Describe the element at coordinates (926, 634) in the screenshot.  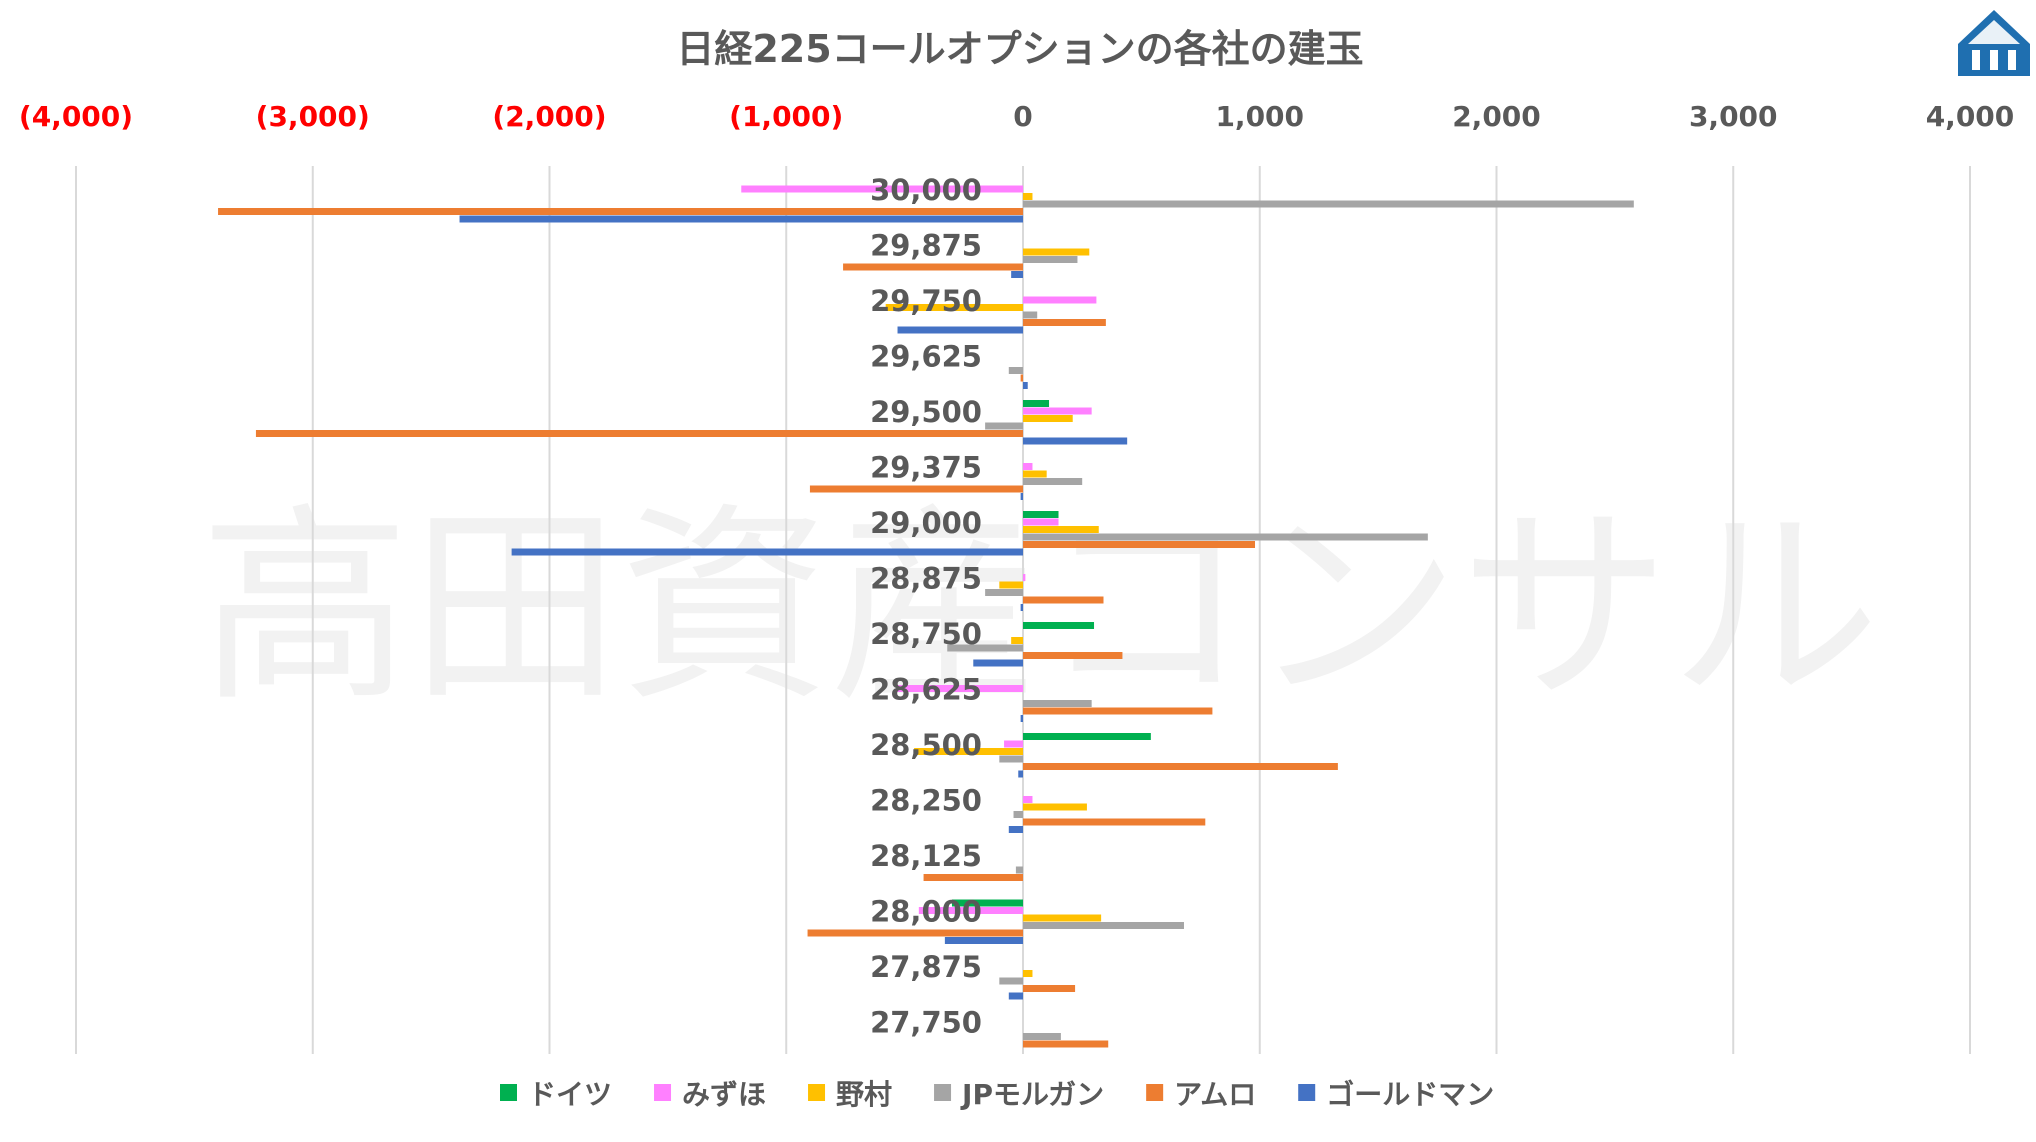
I see `category-label: 28,750` at that location.